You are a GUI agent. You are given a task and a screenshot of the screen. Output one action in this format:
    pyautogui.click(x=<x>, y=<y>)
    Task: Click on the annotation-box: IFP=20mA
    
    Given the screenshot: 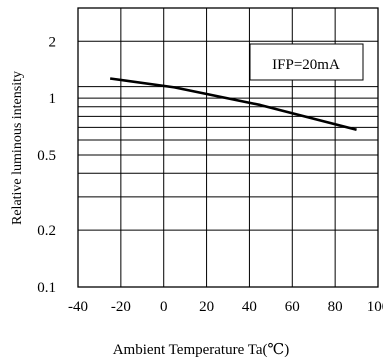 What is the action you would take?
    pyautogui.click(x=306, y=62)
    